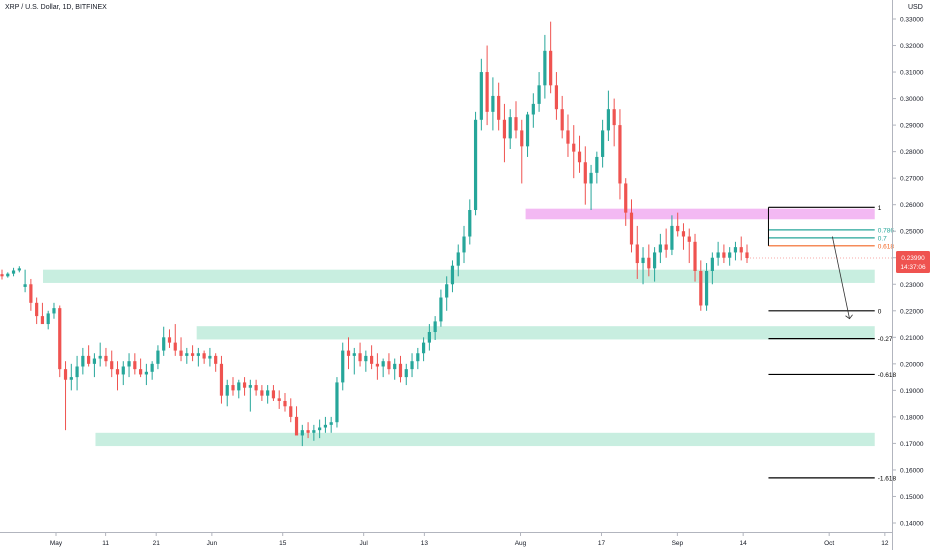 The width and height of the screenshot is (932, 550). I want to click on x-tick-label: 11, so click(105, 543).